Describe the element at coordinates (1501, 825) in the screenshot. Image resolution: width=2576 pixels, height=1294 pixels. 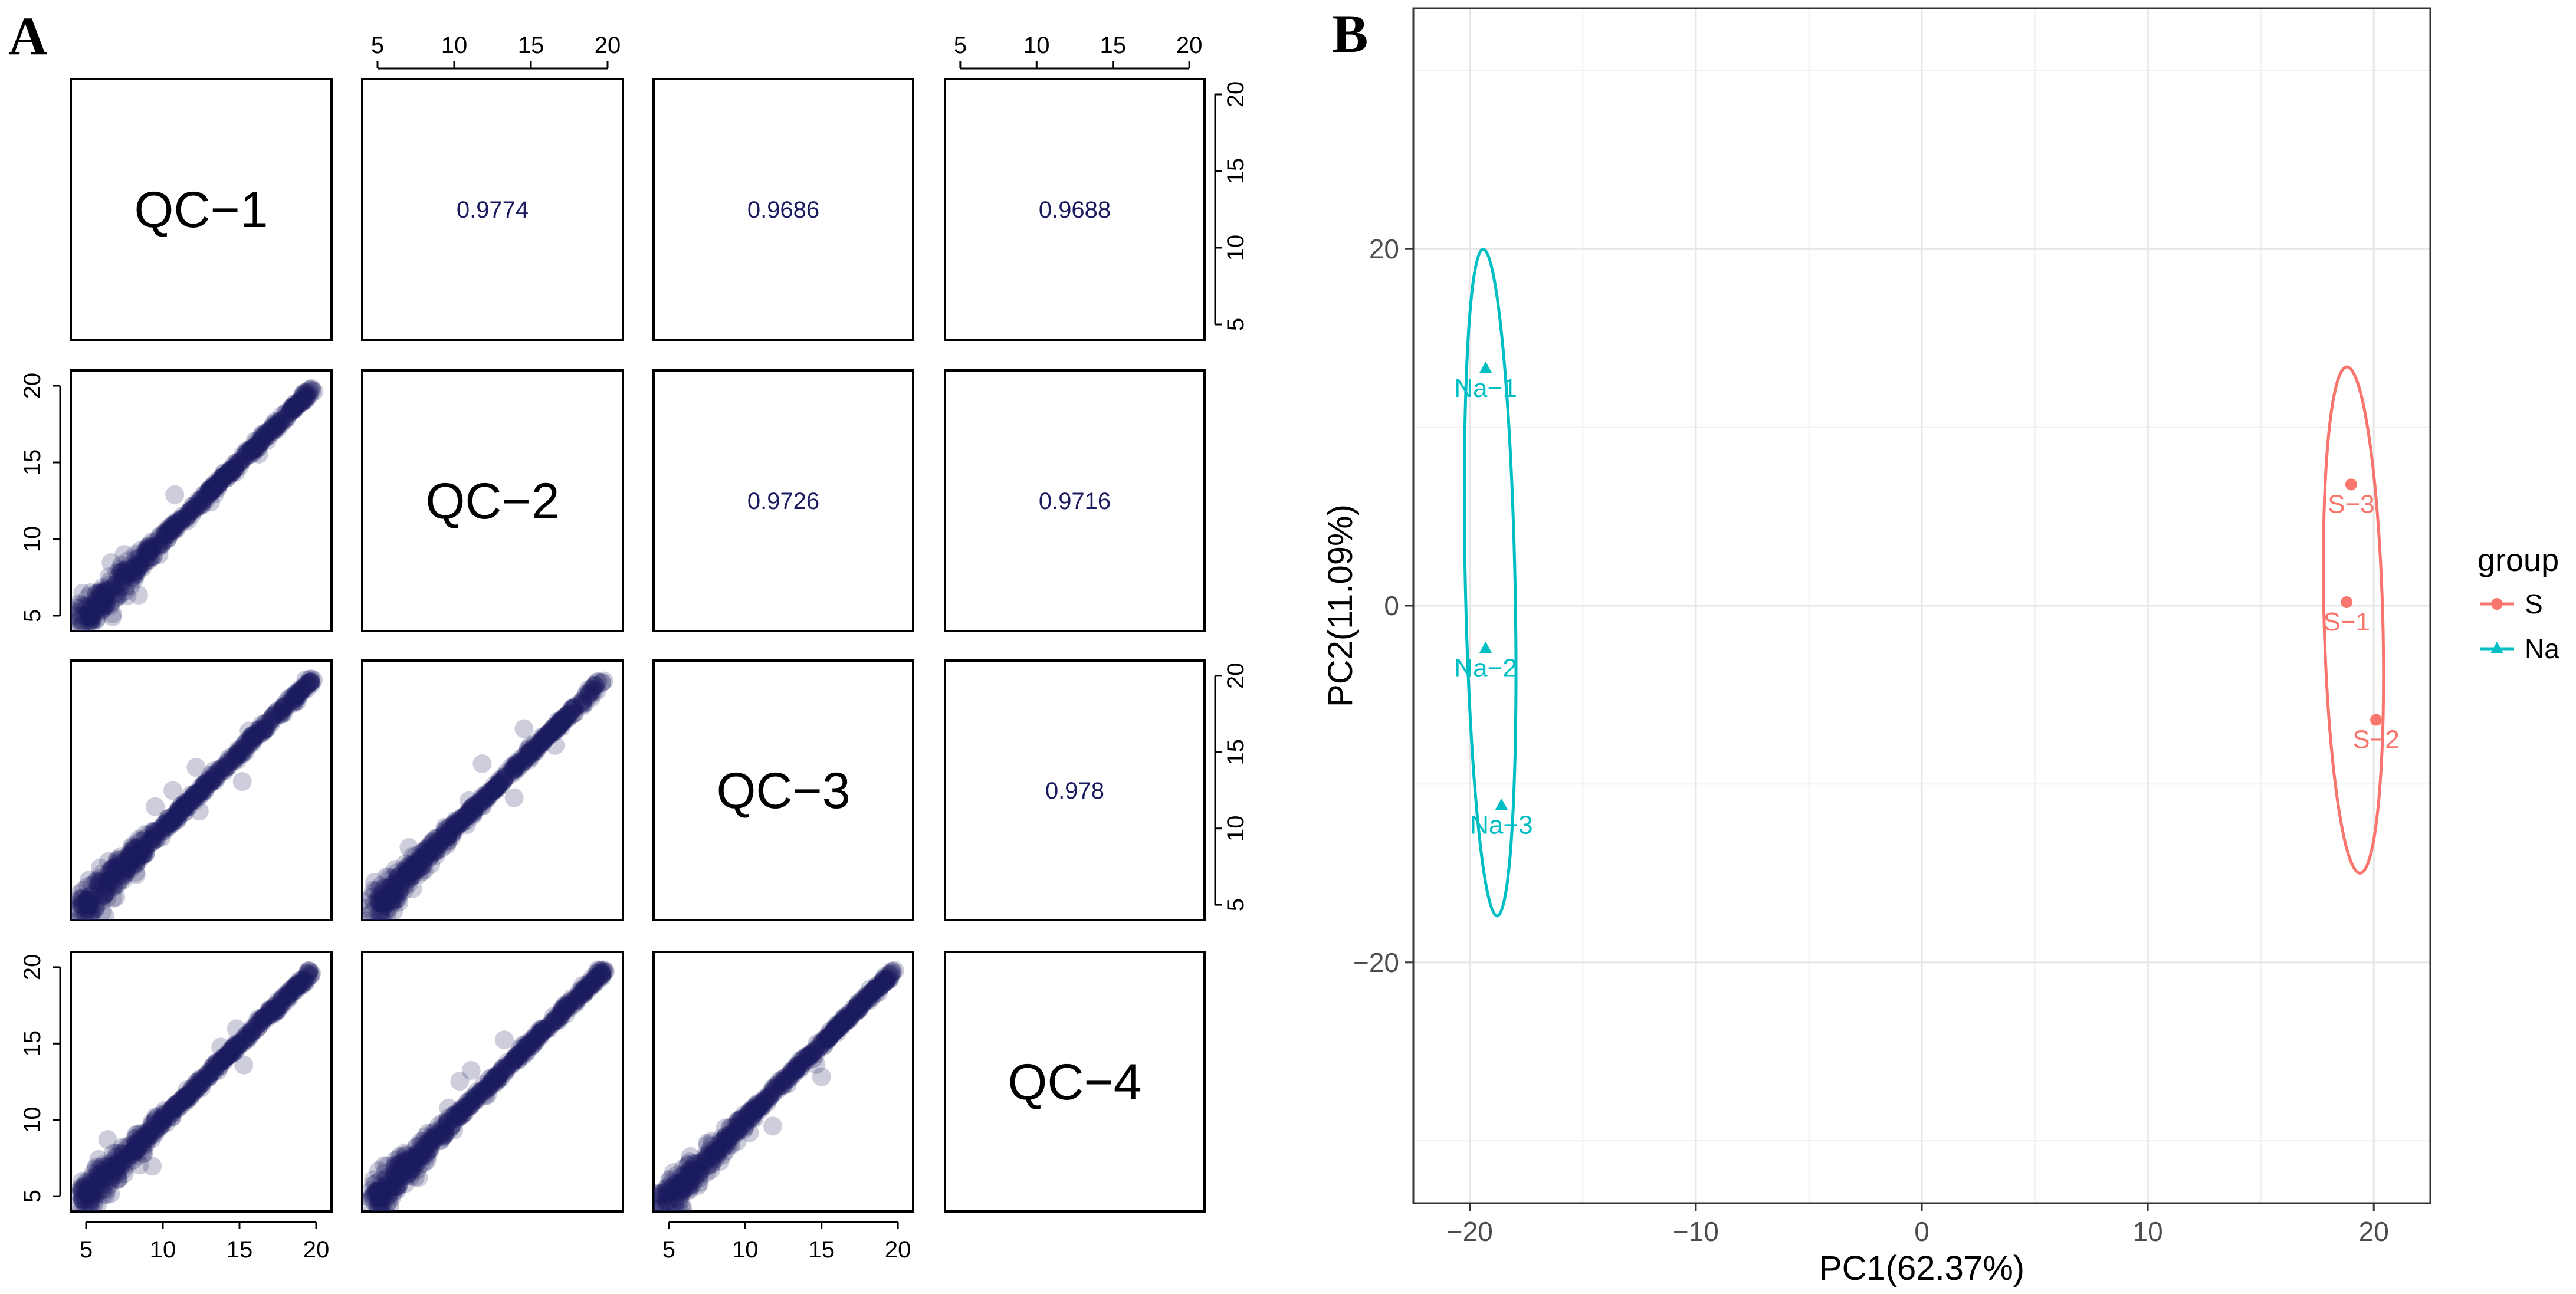
I see `point-label: Na−3` at that location.